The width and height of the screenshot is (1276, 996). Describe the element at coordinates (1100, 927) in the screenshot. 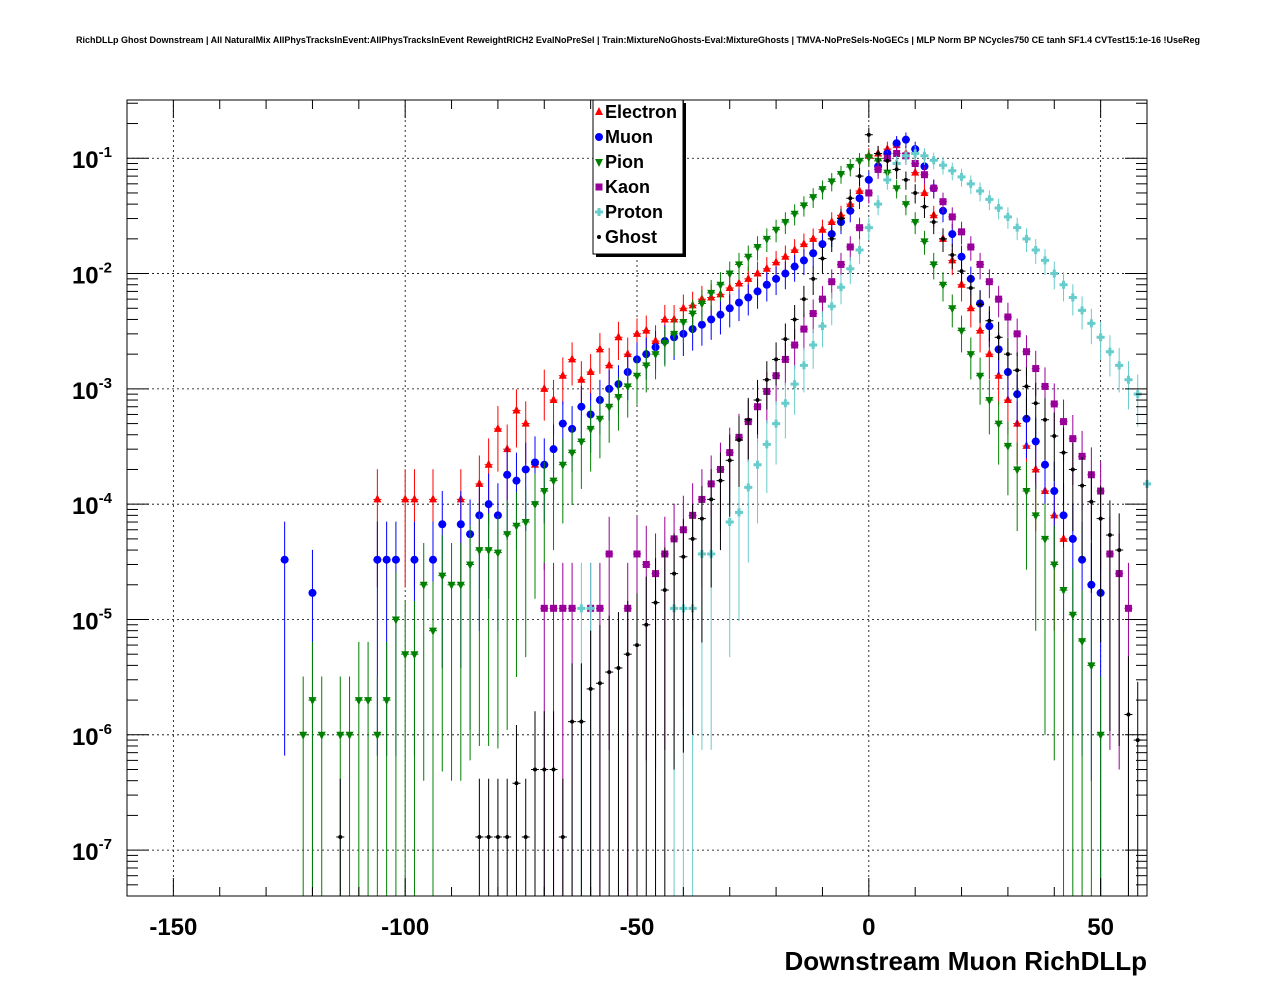

I see `x-tick-label: 50` at that location.